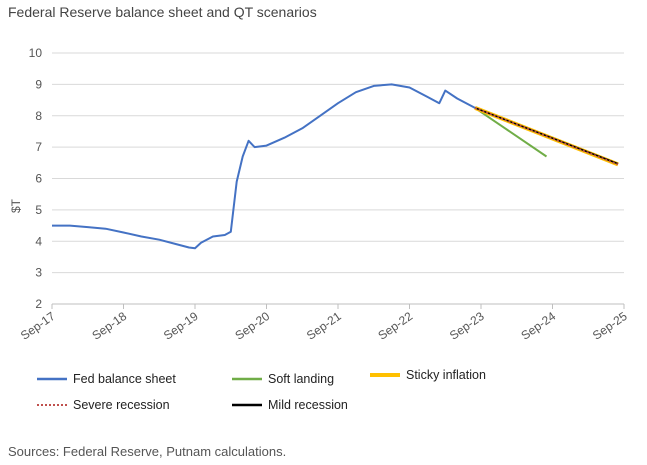  Describe the element at coordinates (308, 405) in the screenshot. I see `legend-label: Mild recession` at that location.